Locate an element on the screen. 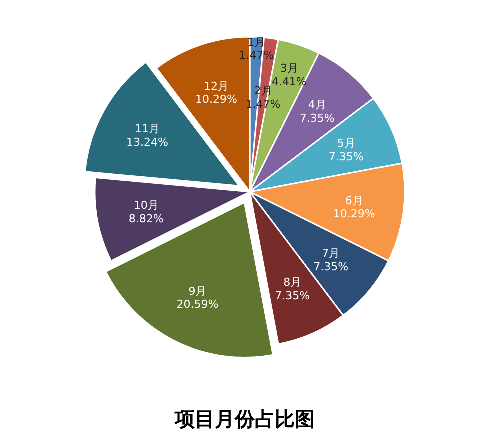 The width and height of the screenshot is (490, 433). slice-label: 8月 is located at coordinates (293, 283).